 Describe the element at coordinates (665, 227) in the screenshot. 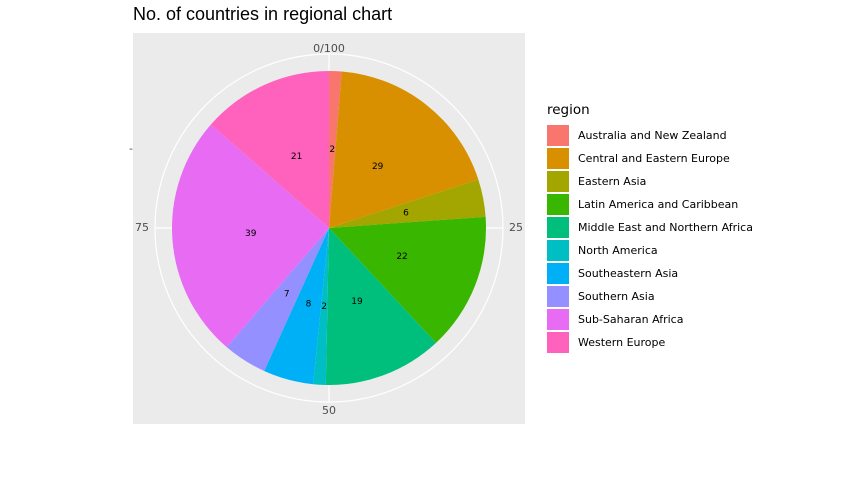

I see `legend-label: Middle East and Northern Africa` at that location.